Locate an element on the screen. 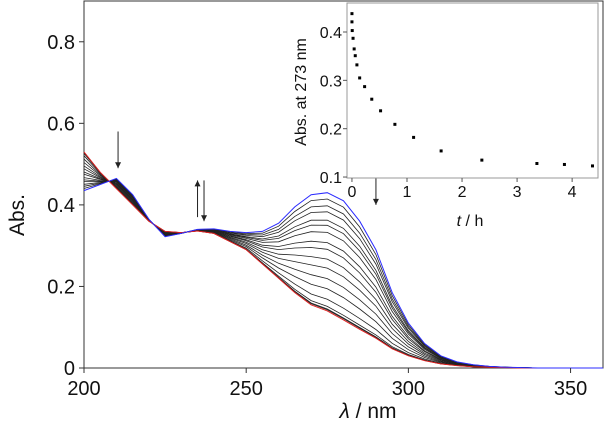  inset-x-axis-symbol: t is located at coordinates (459, 221).